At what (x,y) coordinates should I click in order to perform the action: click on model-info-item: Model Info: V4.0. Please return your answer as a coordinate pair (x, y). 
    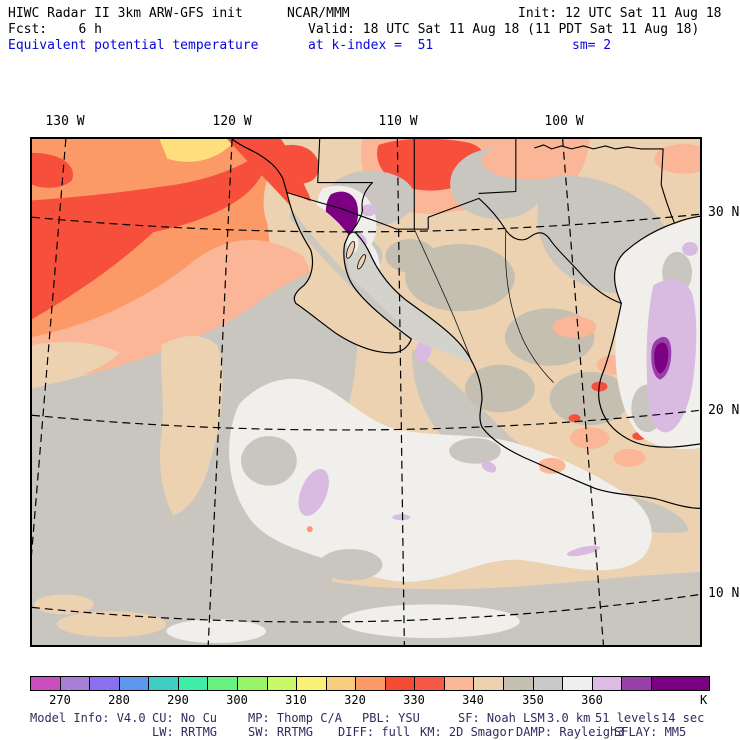
    Looking at the image, I should click on (88, 718).